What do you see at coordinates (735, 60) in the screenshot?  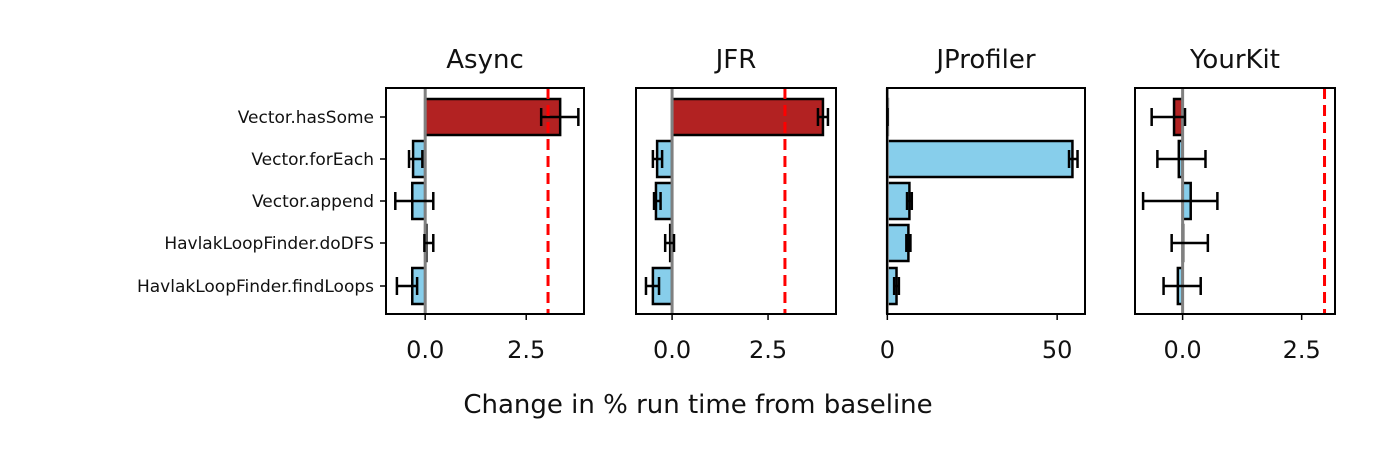 I see `panel-title: JFR` at bounding box center [735, 60].